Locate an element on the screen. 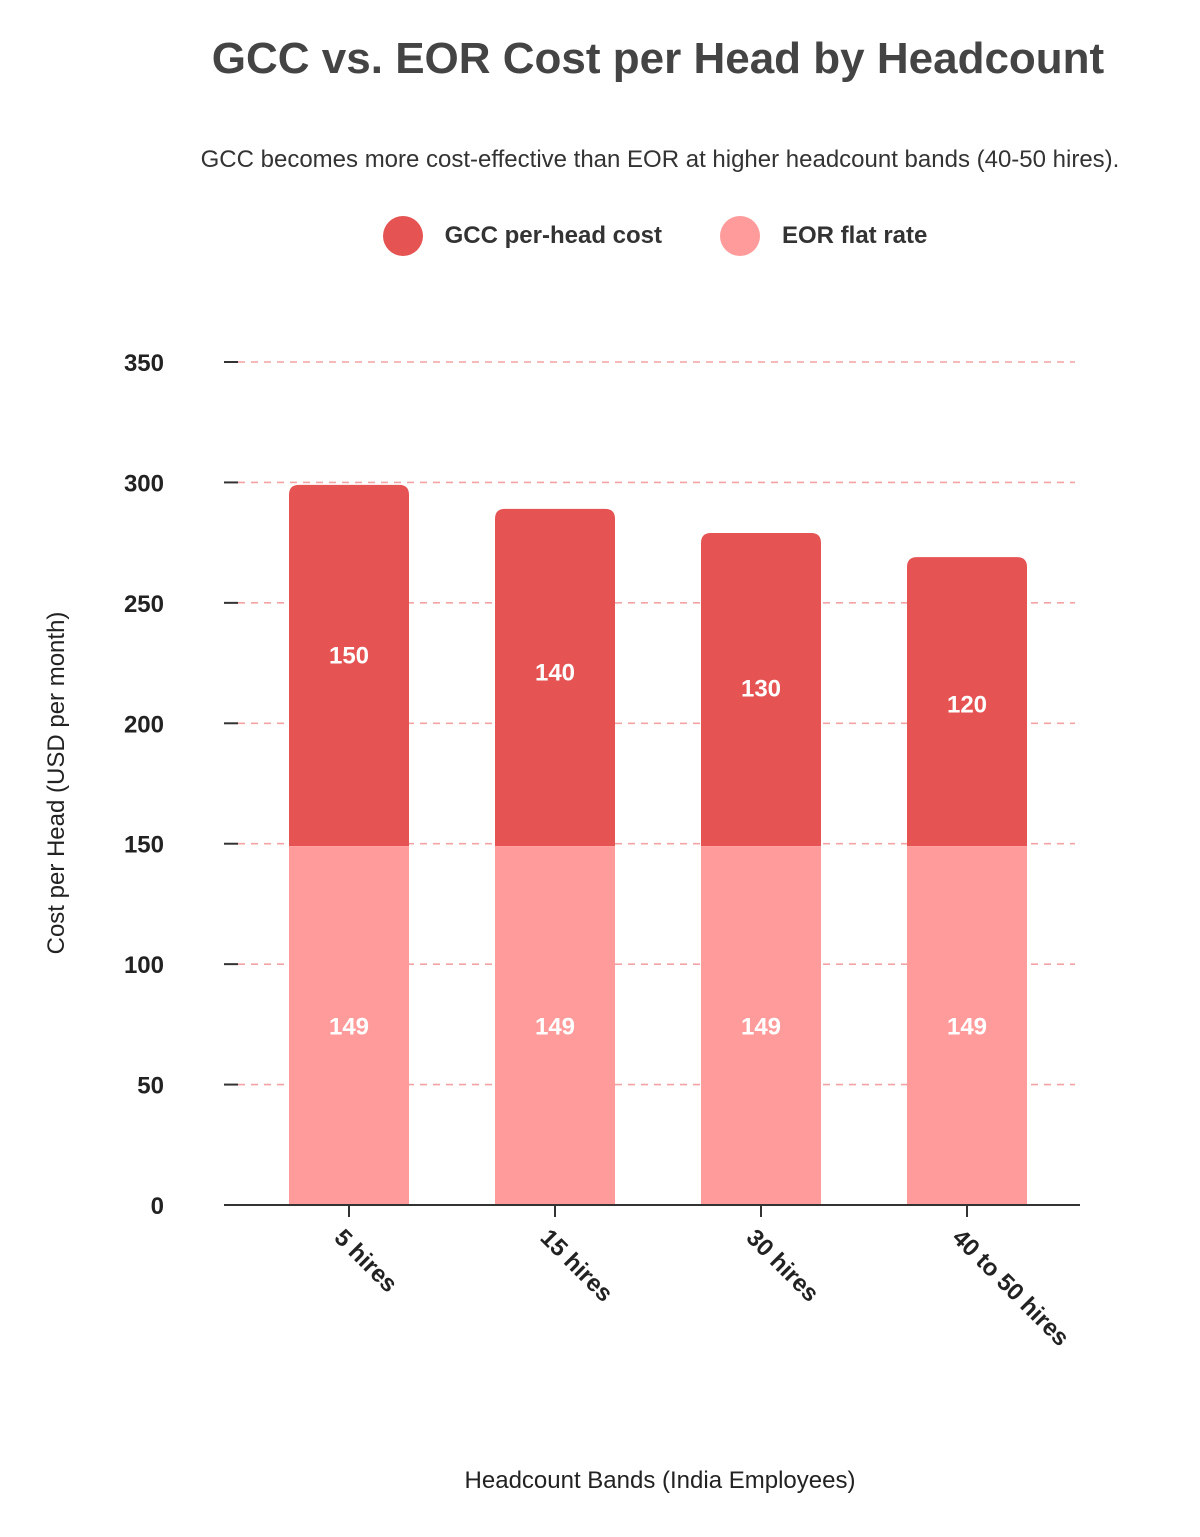  x-tick-label-1: 15 hires is located at coordinates (576, 1265).